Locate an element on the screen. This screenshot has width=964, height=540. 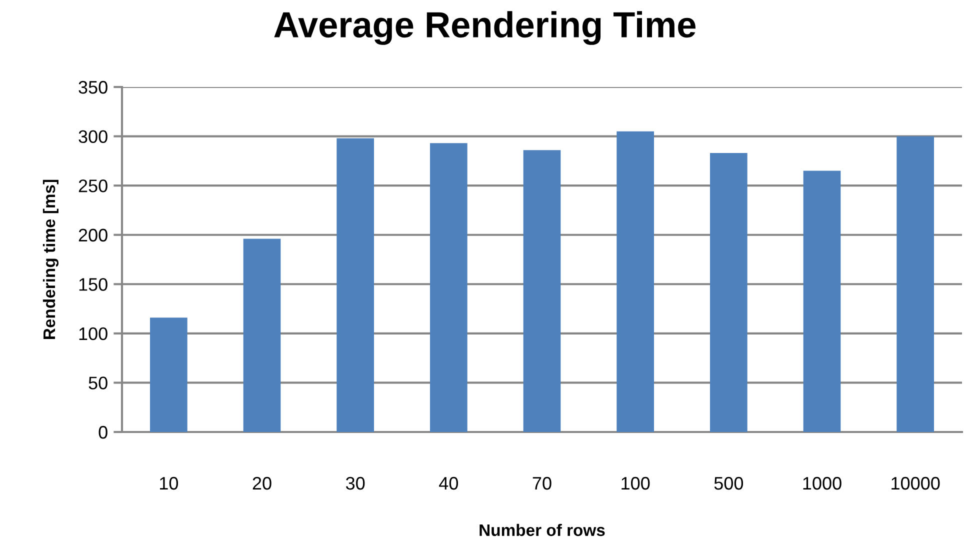
y-tick-label: 300 is located at coordinates (93, 137).